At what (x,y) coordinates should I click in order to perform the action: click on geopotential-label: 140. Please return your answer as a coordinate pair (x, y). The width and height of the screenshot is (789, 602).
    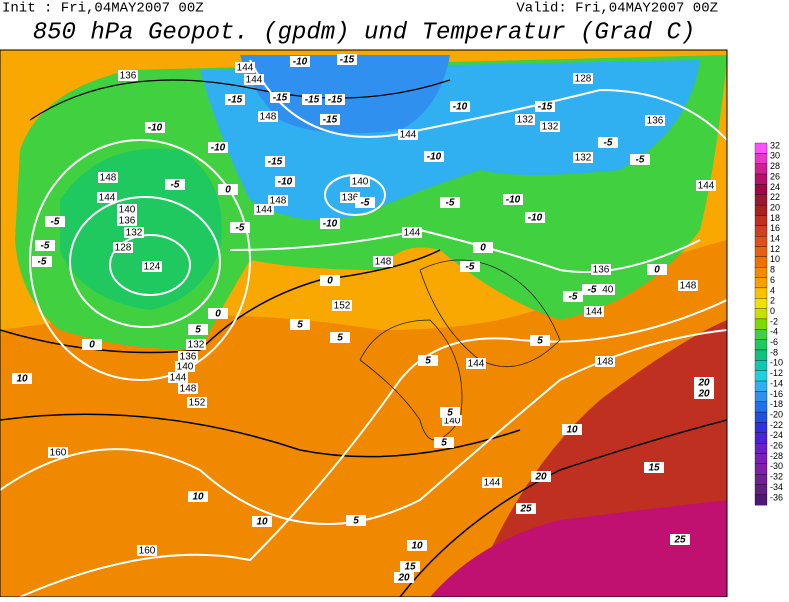
    Looking at the image, I should click on (605, 290).